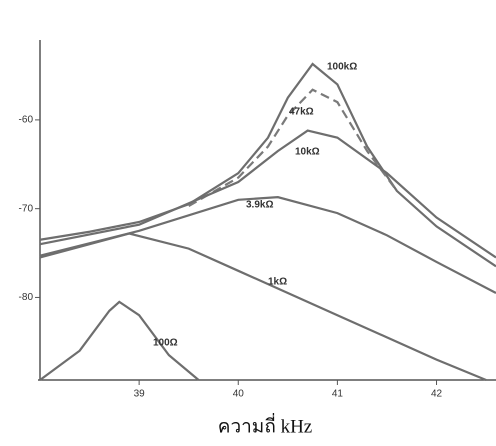 The height and width of the screenshot is (446, 496). I want to click on series-label: 10kΩ, so click(307, 152).